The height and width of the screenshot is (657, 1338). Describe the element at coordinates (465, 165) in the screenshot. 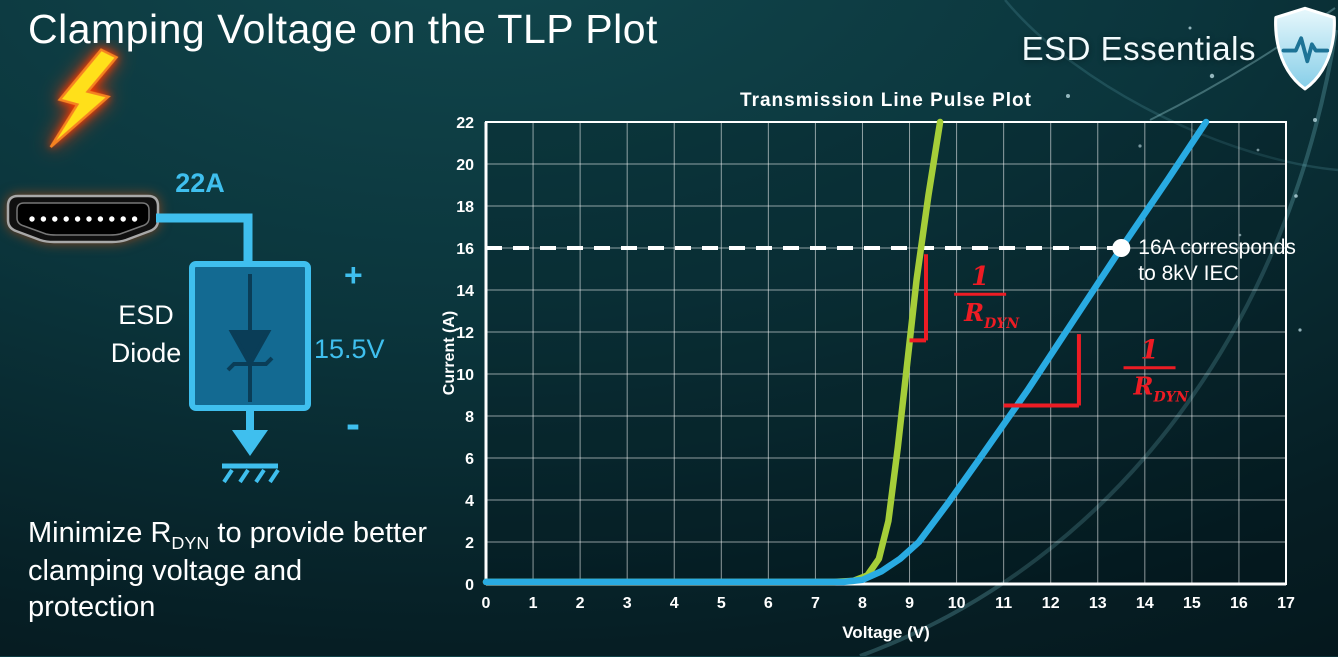

I see `svg-text: 20` at that location.